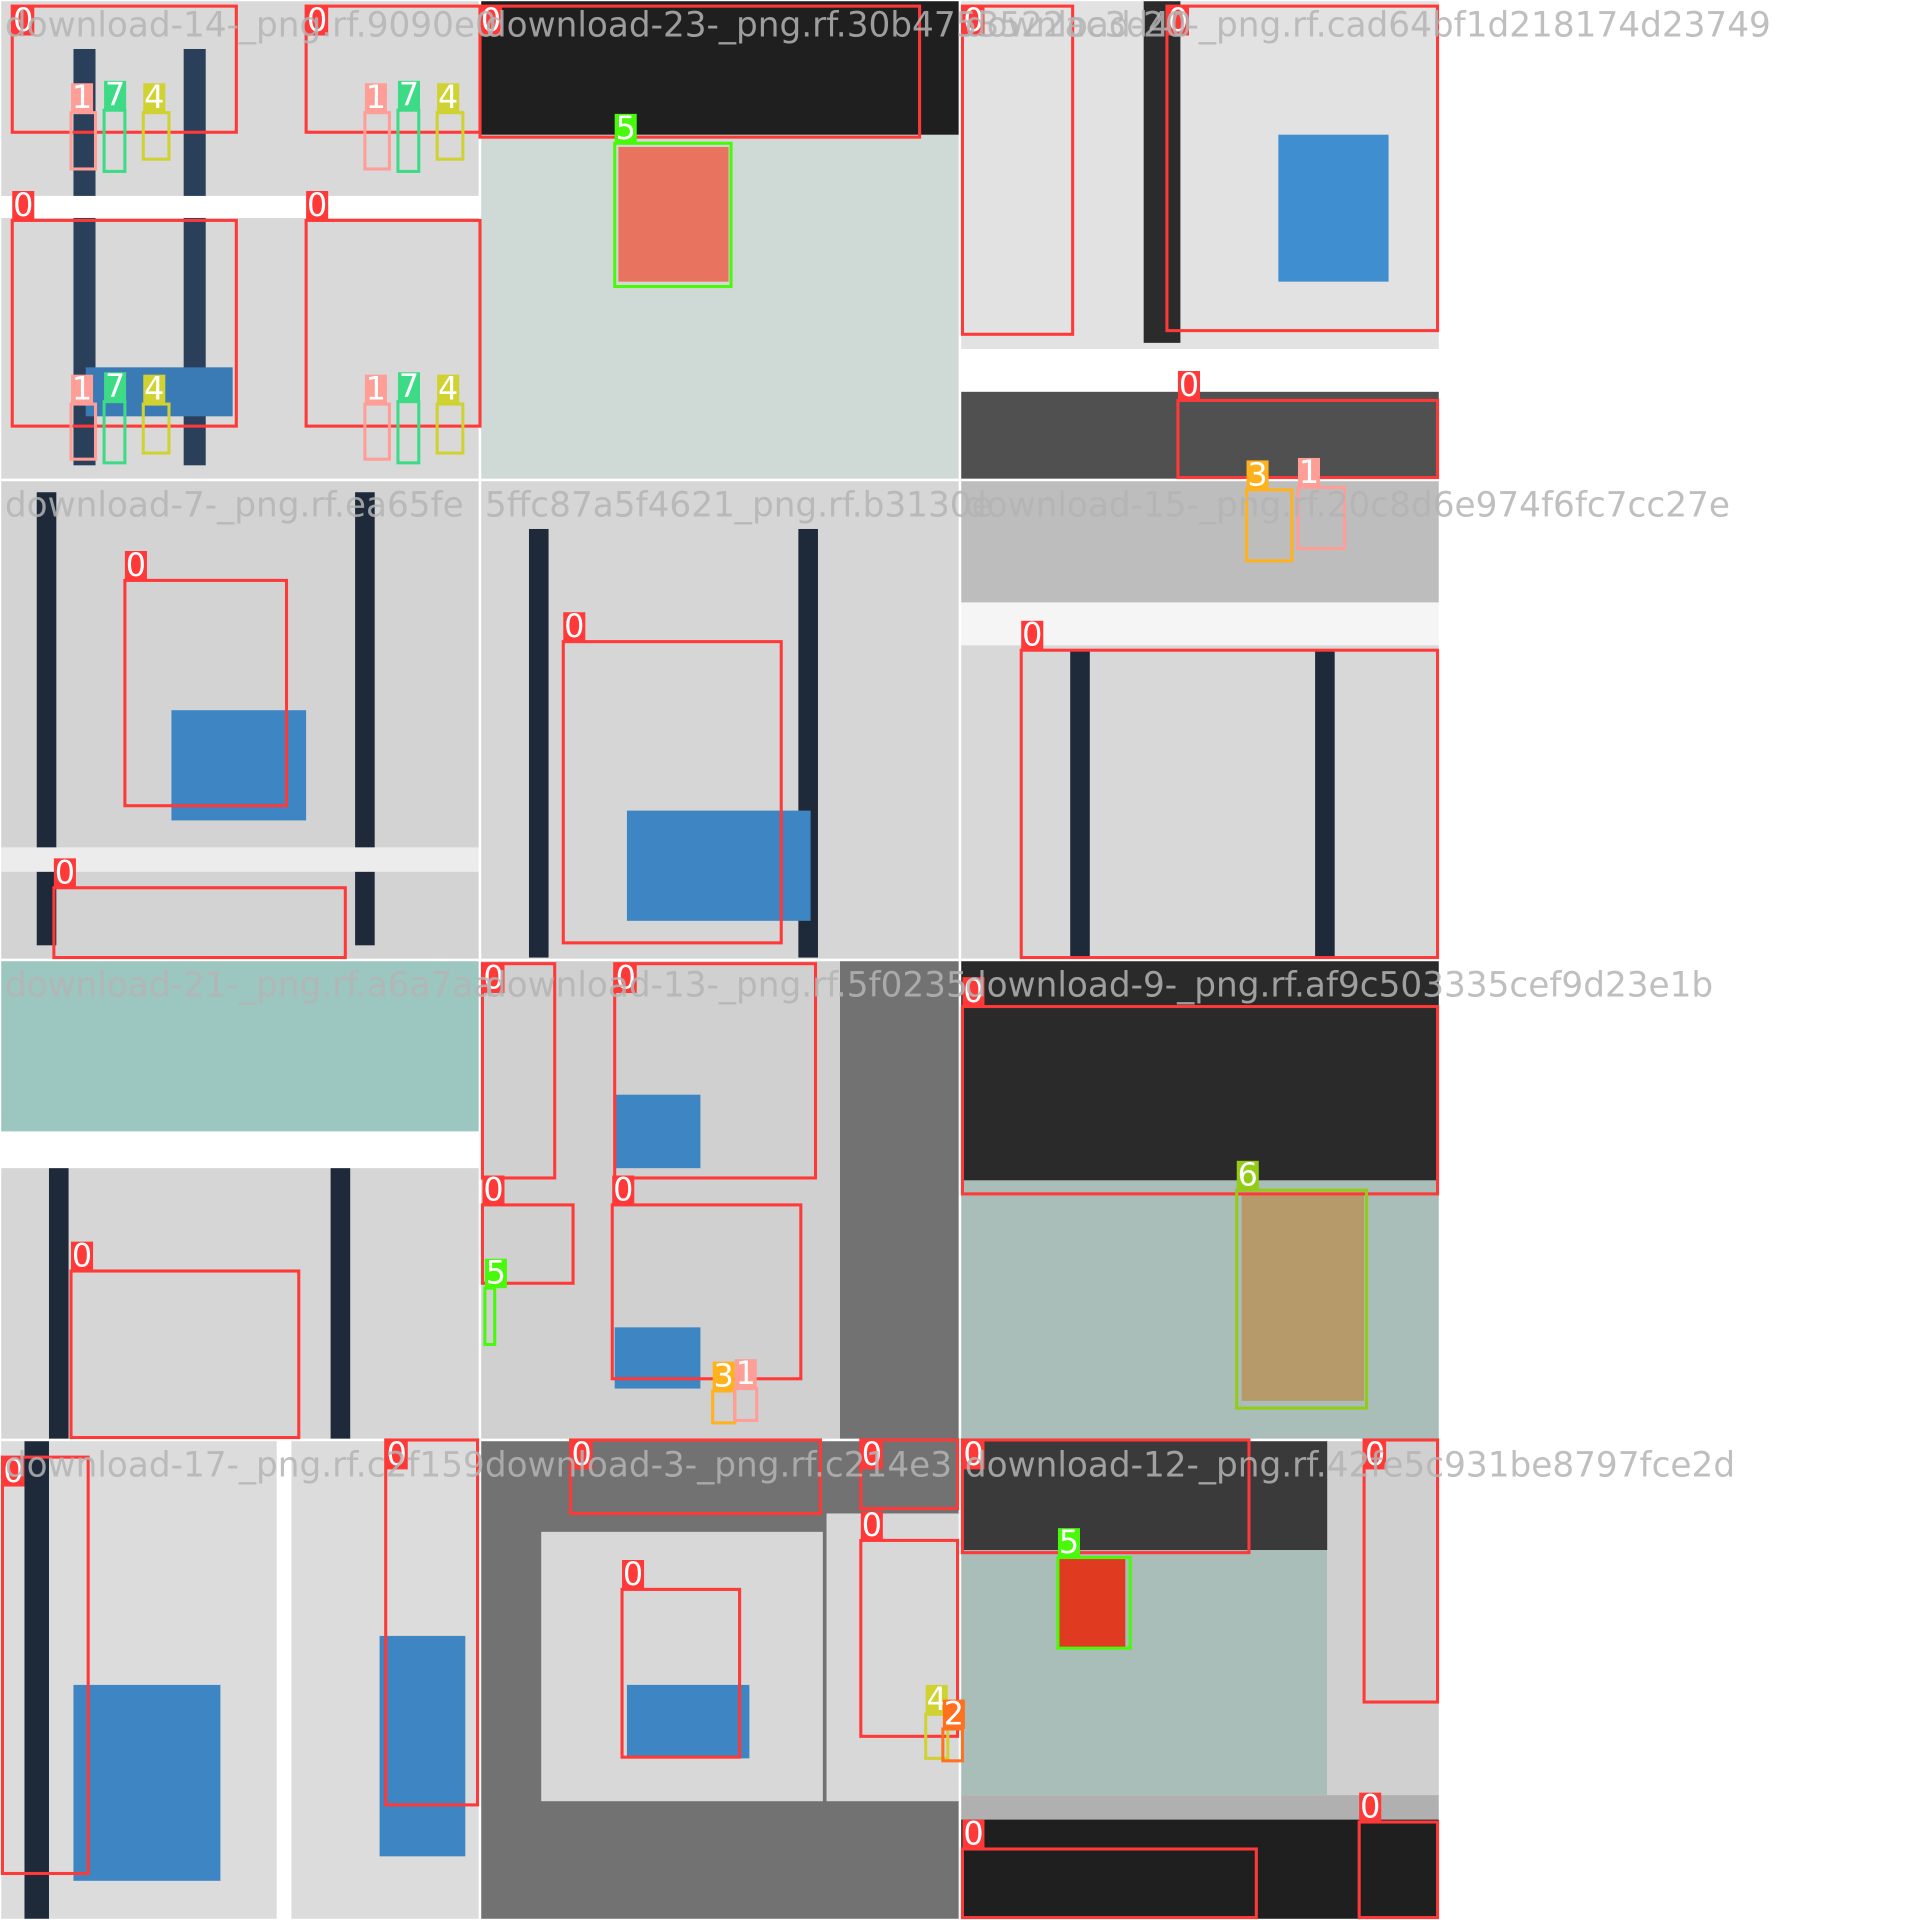  What do you see at coordinates (739, 505) in the screenshot?
I see `filename: 5ffc87a5f4621_png.rf.b3130e` at bounding box center [739, 505].